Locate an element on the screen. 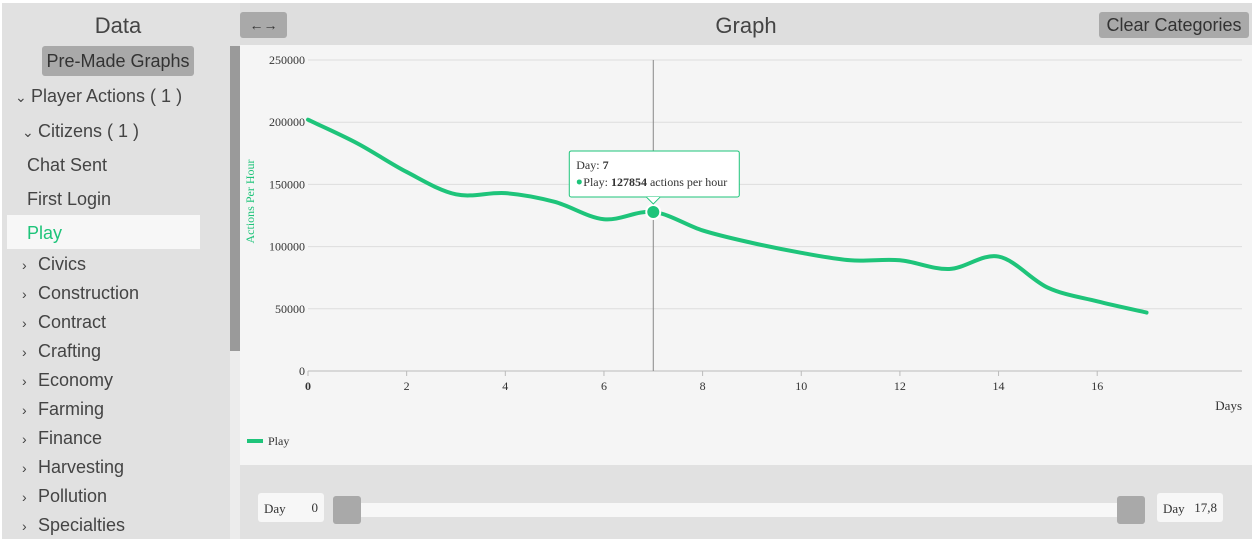  tree-item-category: › Construction is located at coordinates (81, 293).